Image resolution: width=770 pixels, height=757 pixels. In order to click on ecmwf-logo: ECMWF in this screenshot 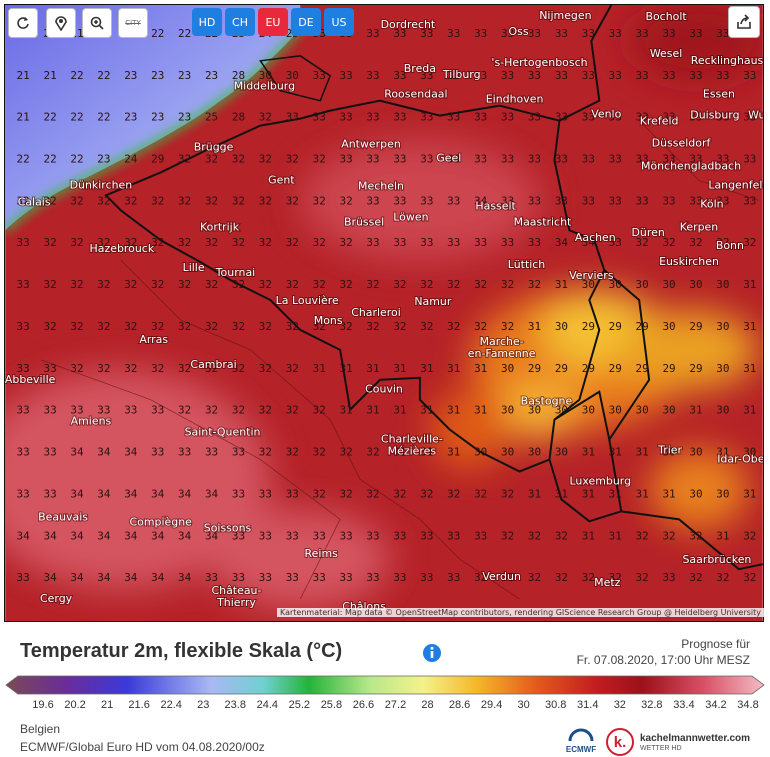, I will do `click(581, 741)`.